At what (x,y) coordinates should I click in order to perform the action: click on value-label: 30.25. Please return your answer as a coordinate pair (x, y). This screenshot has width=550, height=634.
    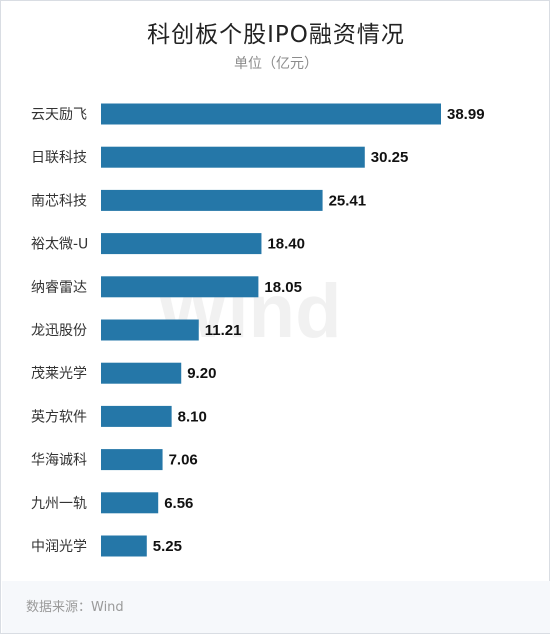
    Looking at the image, I should click on (390, 157).